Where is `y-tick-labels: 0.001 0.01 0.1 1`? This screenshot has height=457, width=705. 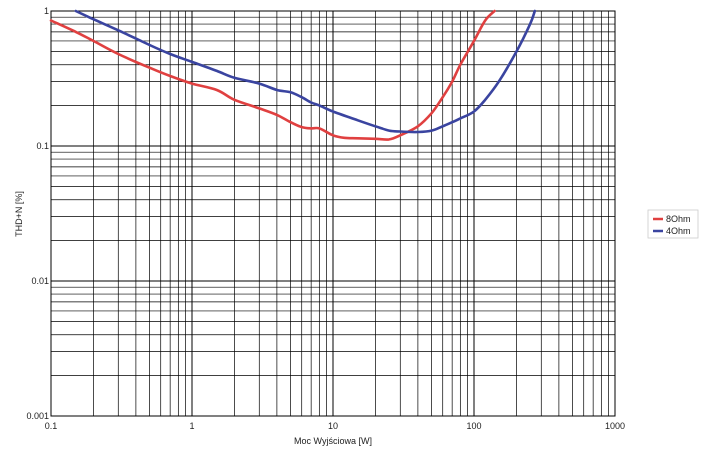 y-tick-labels: 0.001 0.01 0.1 1 is located at coordinates (37, 213).